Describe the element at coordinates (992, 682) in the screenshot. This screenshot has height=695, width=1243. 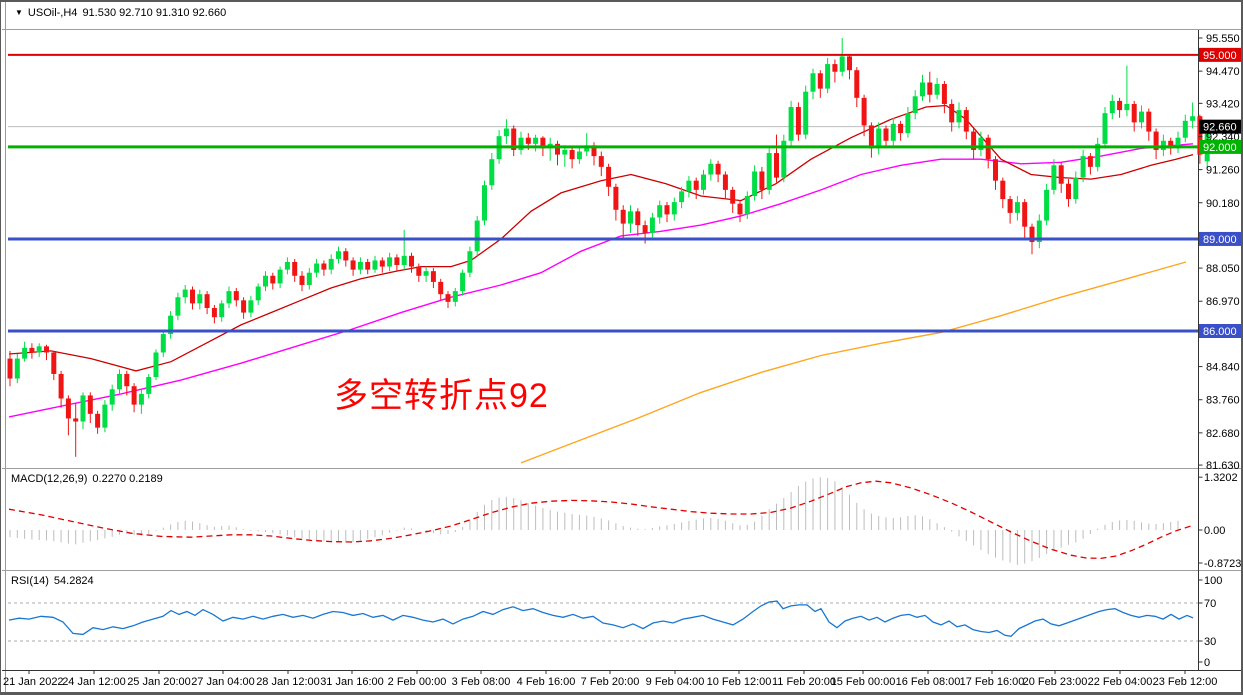
I see `time-tick-label: 17 Feb 16:00` at that location.